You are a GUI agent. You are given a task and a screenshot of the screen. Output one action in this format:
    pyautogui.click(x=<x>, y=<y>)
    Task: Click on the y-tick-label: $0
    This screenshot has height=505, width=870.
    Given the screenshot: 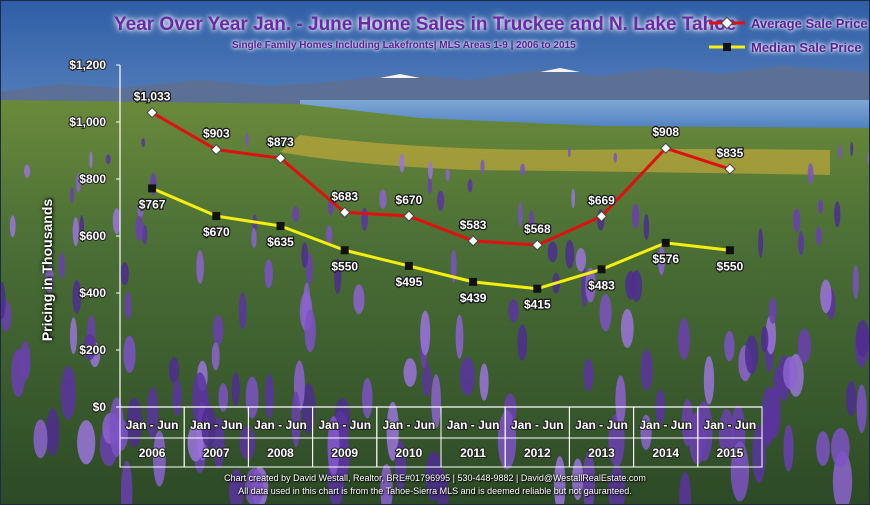 What is the action you would take?
    pyautogui.click(x=100, y=407)
    